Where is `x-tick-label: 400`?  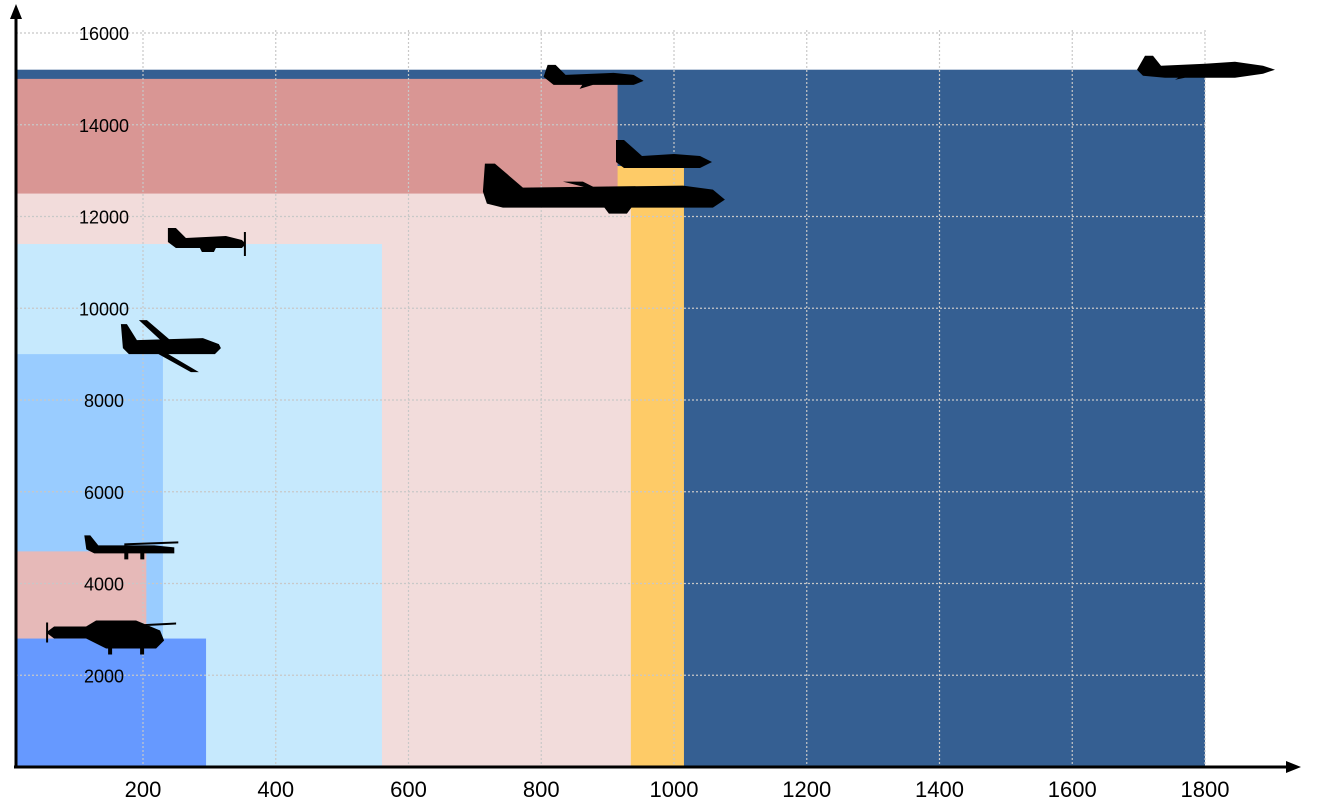 x-tick-label: 400 is located at coordinates (275, 789).